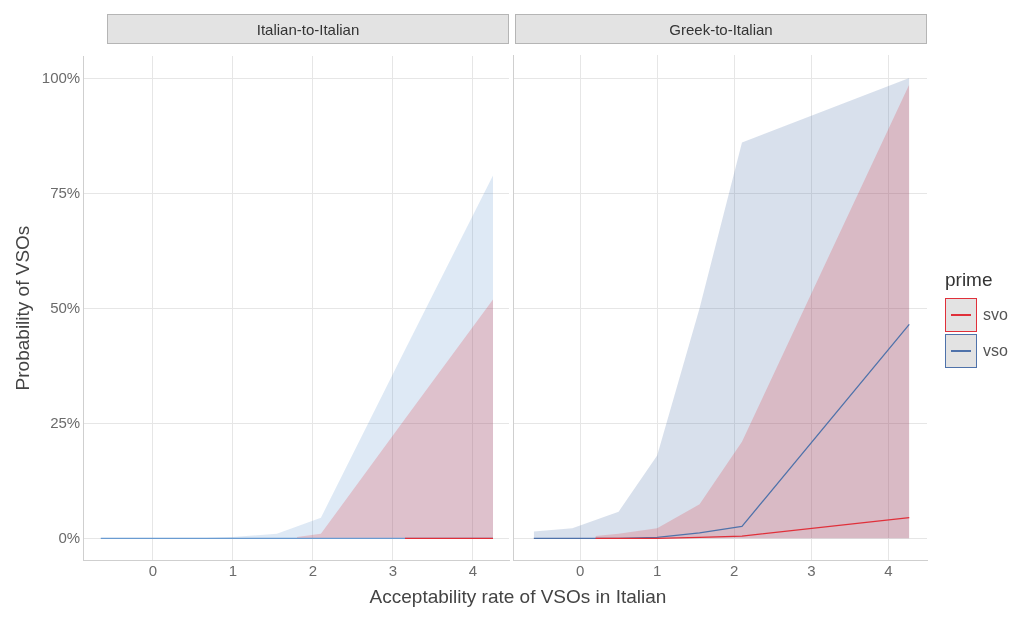 The width and height of the screenshot is (1032, 627). I want to click on y-tick-label: 50%, so click(65, 307).